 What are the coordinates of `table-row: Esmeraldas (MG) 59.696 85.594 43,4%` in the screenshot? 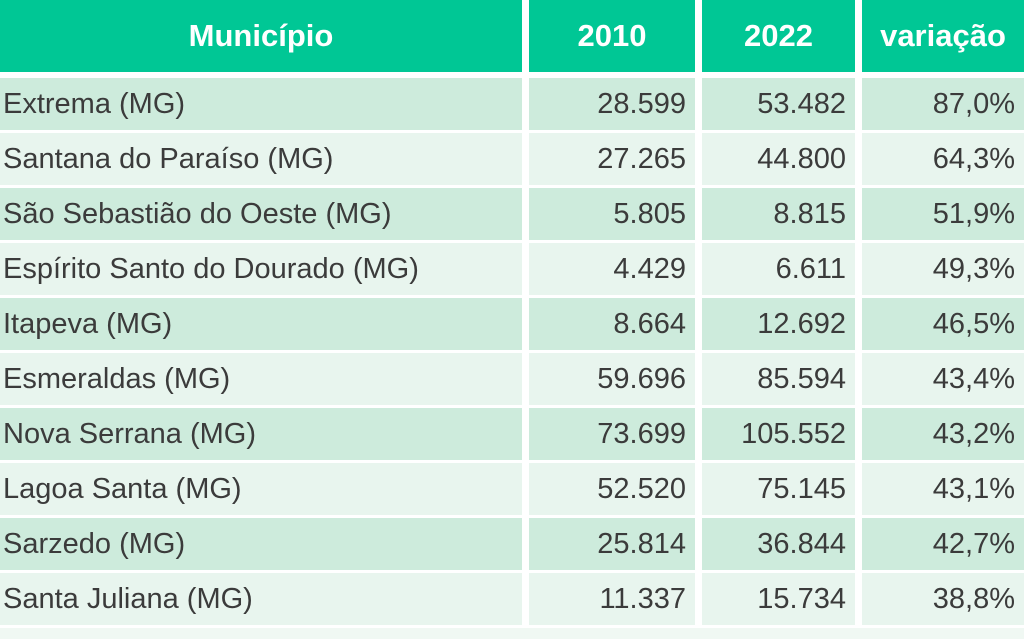 It's located at (512, 379).